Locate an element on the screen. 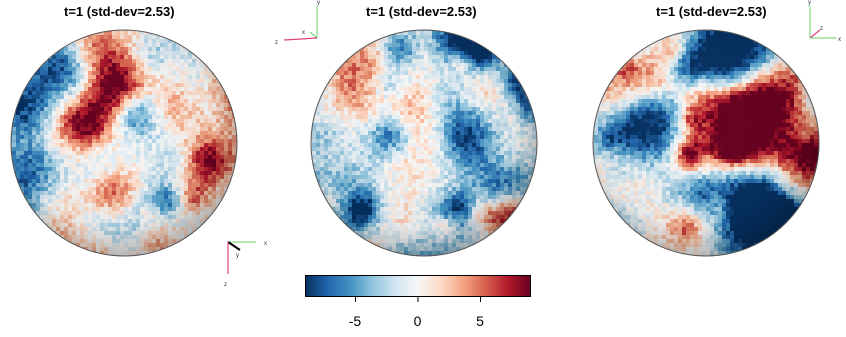 This screenshot has height=337, width=846. axes-triad-panel-2: y x z is located at coordinates (297, 23).